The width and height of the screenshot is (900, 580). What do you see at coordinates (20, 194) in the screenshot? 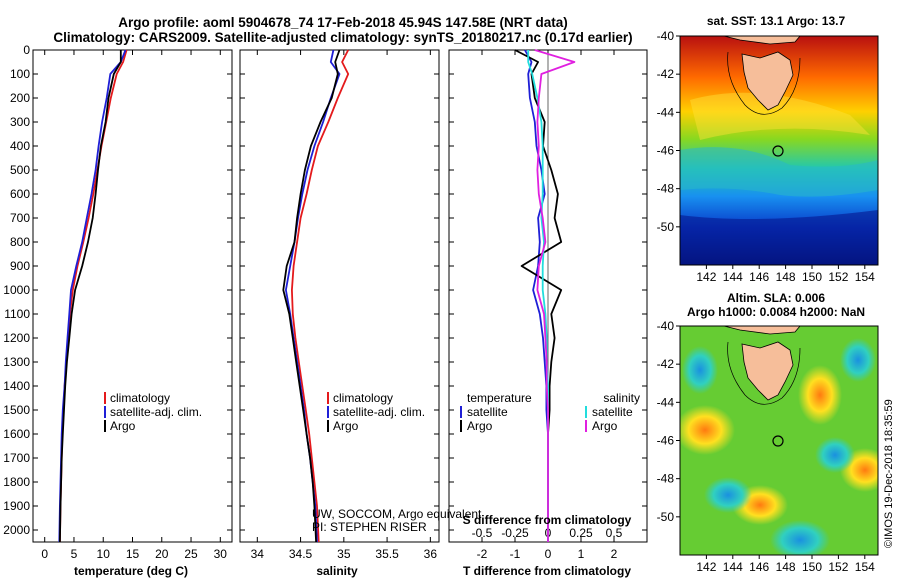
I see `y-tick-label: 600` at bounding box center [20, 194].